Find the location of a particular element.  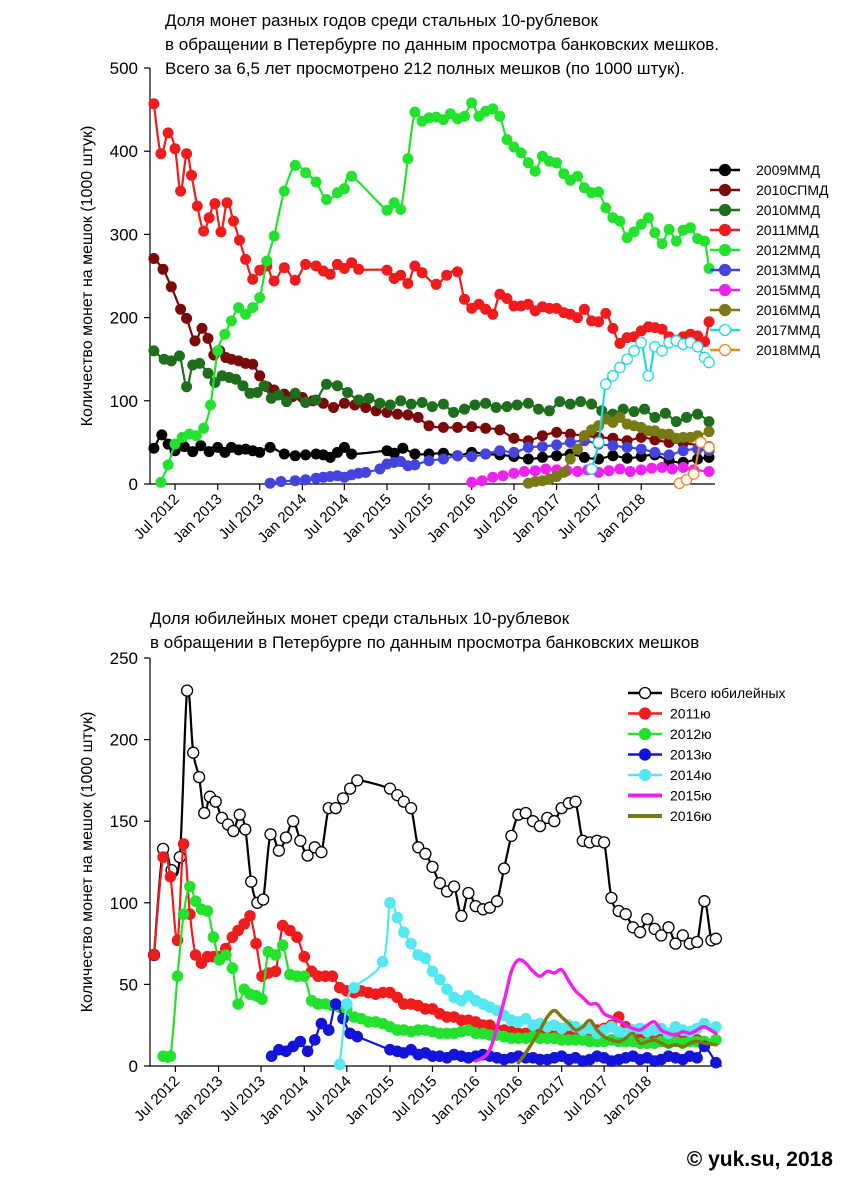

legend-label: 2018ММД is located at coordinates (788, 350).